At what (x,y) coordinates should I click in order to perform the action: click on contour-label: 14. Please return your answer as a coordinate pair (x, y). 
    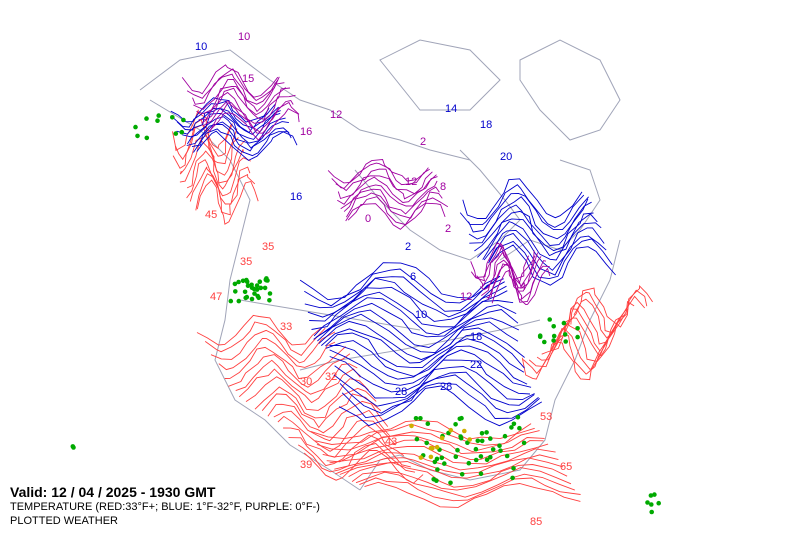
    Looking at the image, I should click on (451, 109).